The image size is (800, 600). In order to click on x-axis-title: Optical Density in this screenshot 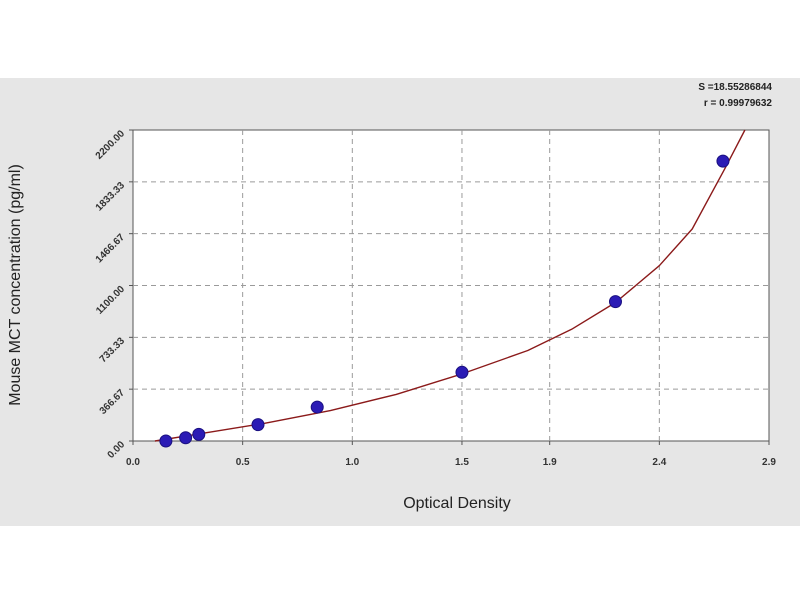, I will do `click(457, 503)`.